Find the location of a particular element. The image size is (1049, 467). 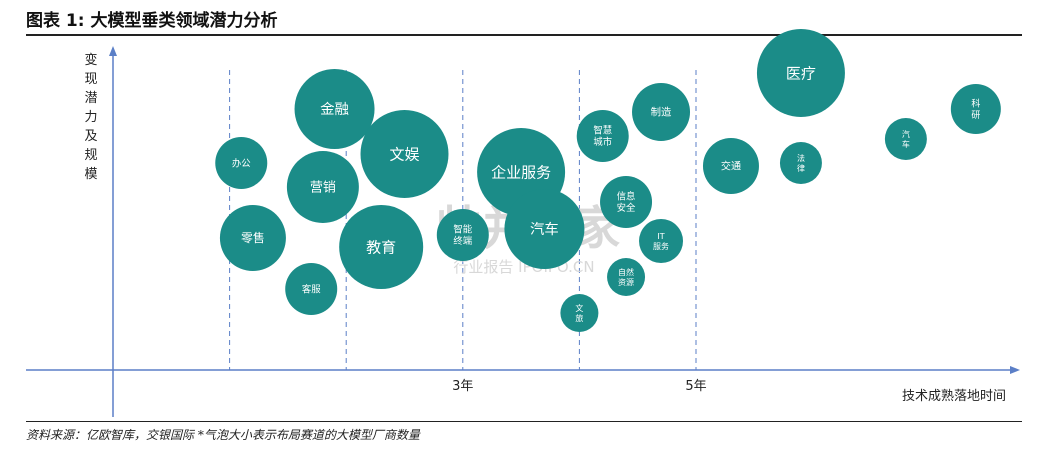

bubble-label: 零售 is located at coordinates (253, 238).